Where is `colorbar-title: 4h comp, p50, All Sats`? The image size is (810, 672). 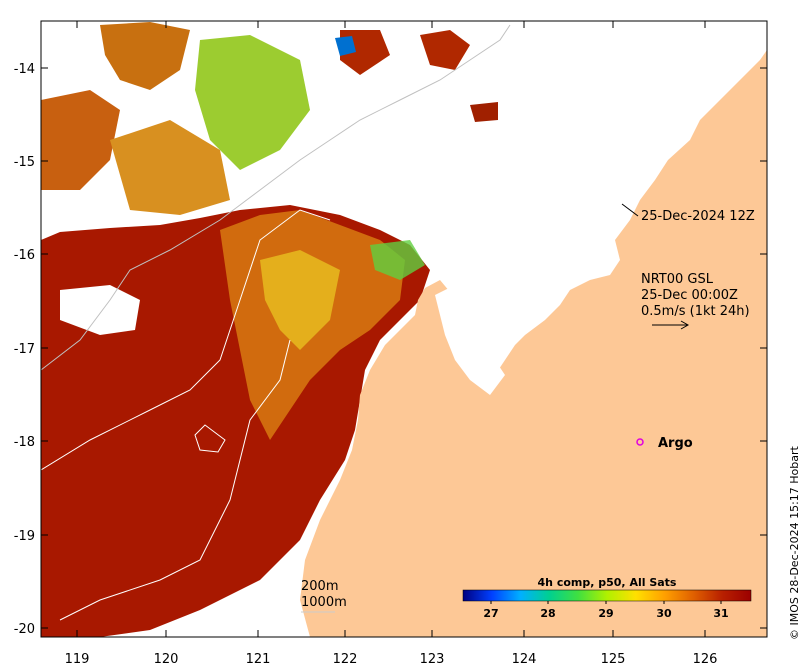
colorbar-title: 4h comp, p50, All Sats is located at coordinates (607, 582).